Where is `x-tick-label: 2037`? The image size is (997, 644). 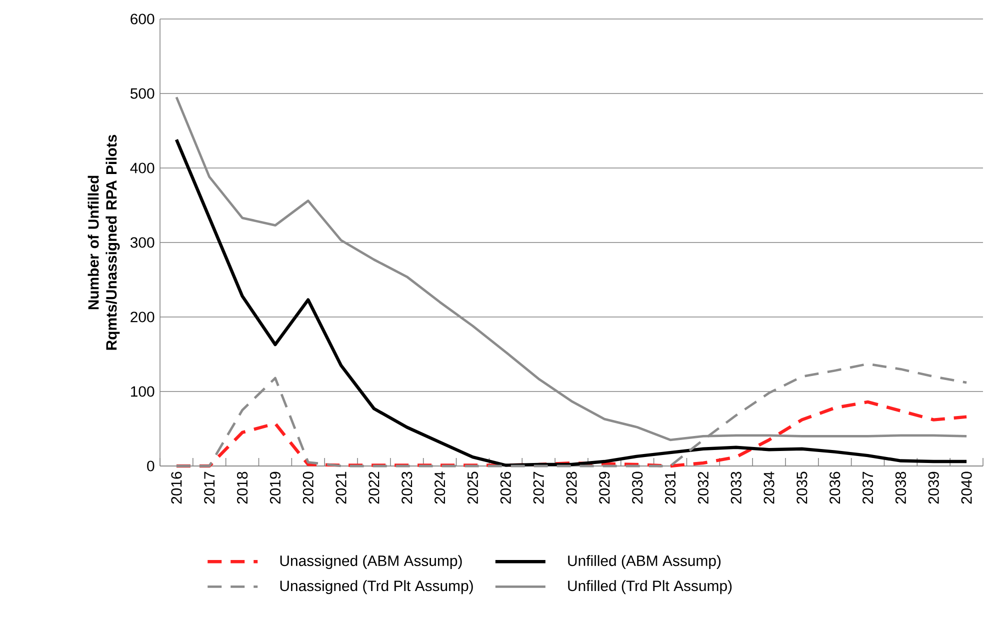 x-tick-label: 2037 is located at coordinates (868, 488).